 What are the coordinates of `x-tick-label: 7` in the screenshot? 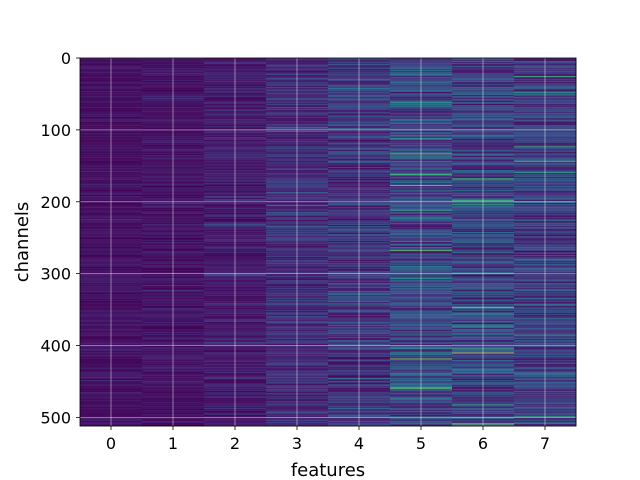 It's located at (545, 443).